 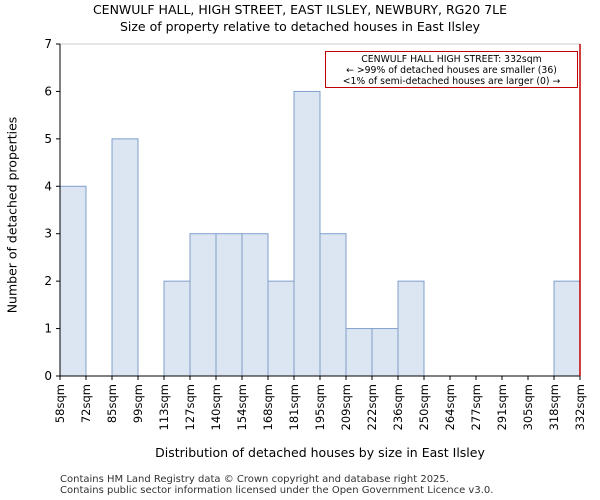 I want to click on bar-58sqm, so click(x=73, y=281).